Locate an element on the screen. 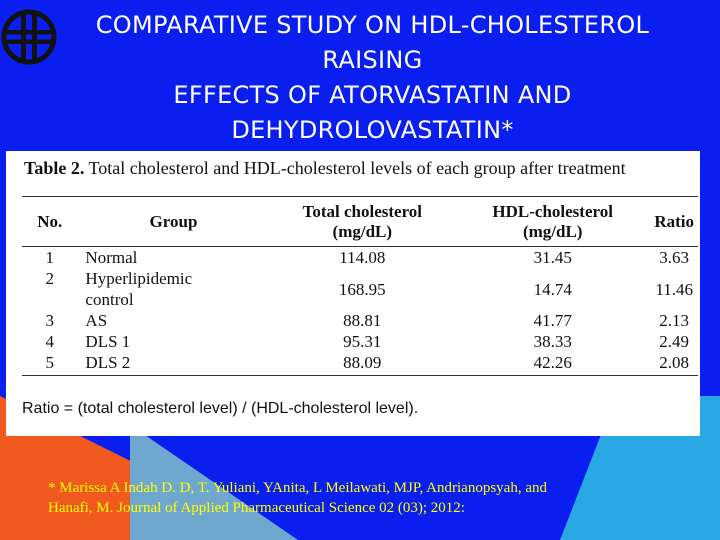  cell-total-cholesterol: 88.09 is located at coordinates (362, 364).